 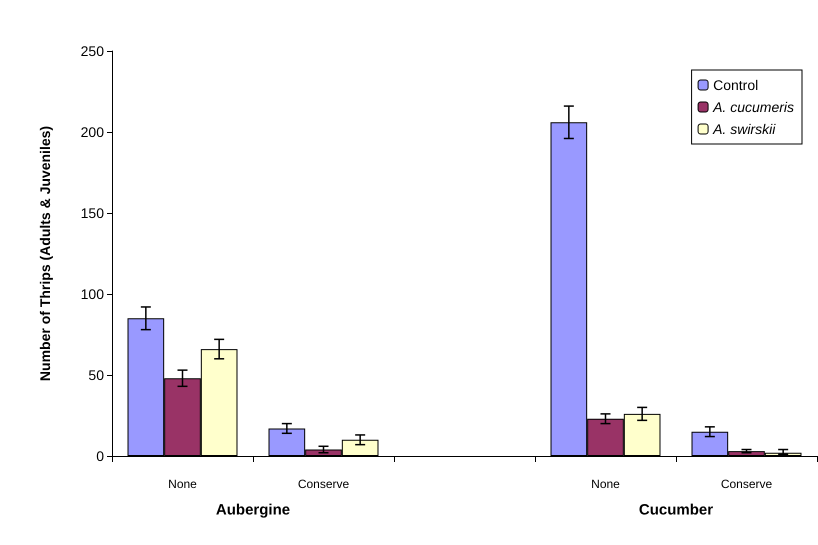 I want to click on y-tick-label: 50, so click(x=96, y=375).